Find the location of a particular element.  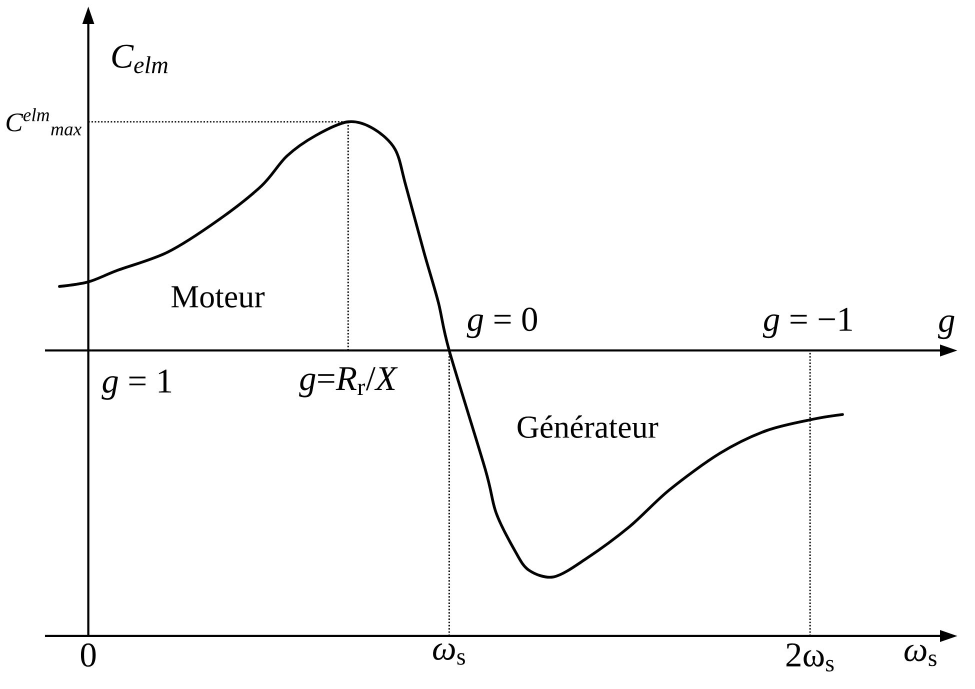

annotation: g = 0 is located at coordinates (501, 323).